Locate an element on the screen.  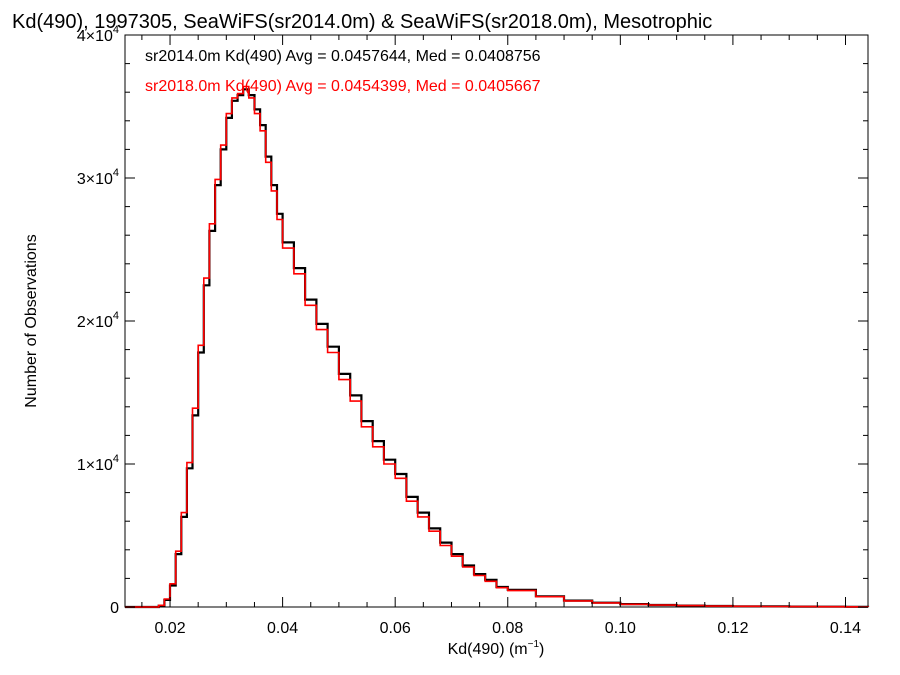
x-tick-label: 0.08 is located at coordinates (507, 628).